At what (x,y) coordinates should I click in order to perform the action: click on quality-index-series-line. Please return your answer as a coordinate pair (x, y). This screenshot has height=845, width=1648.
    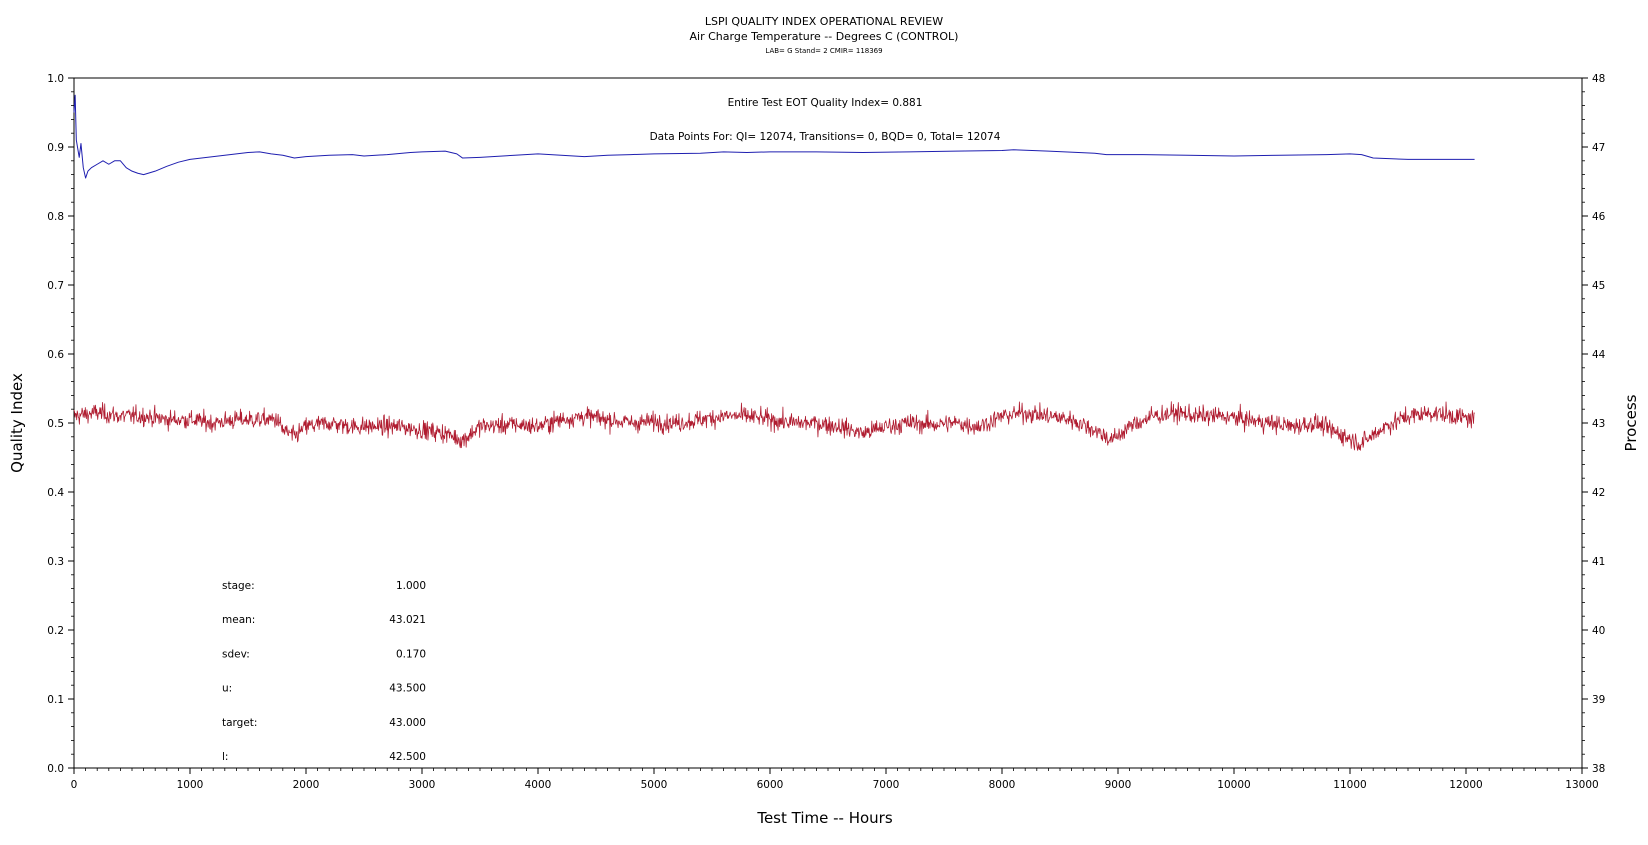
    Looking at the image, I should click on (774, 136).